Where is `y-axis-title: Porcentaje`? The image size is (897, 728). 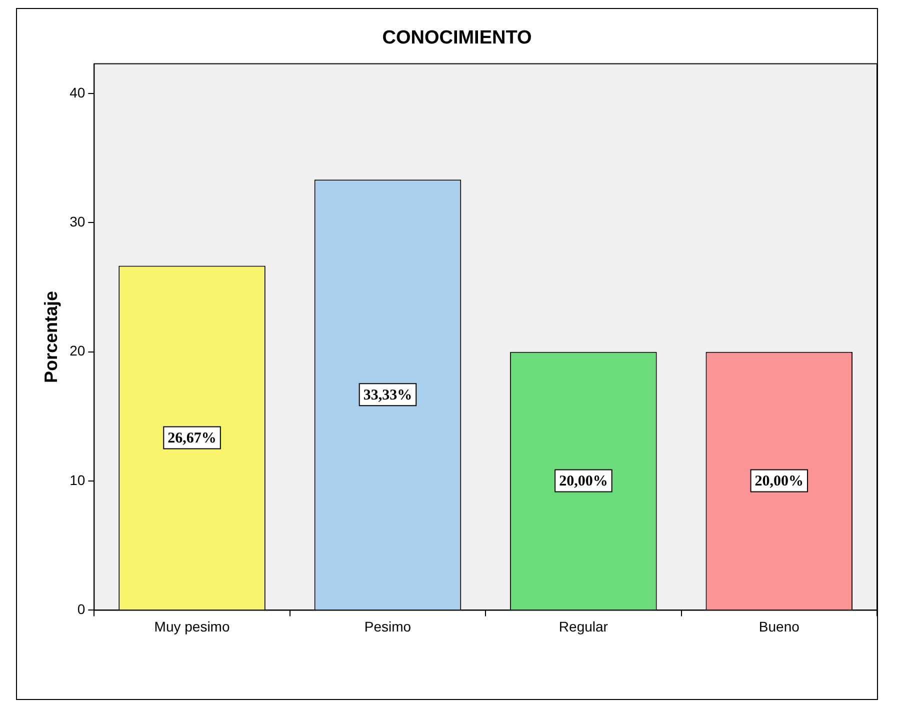
y-axis-title: Porcentaje is located at coordinates (50, 337).